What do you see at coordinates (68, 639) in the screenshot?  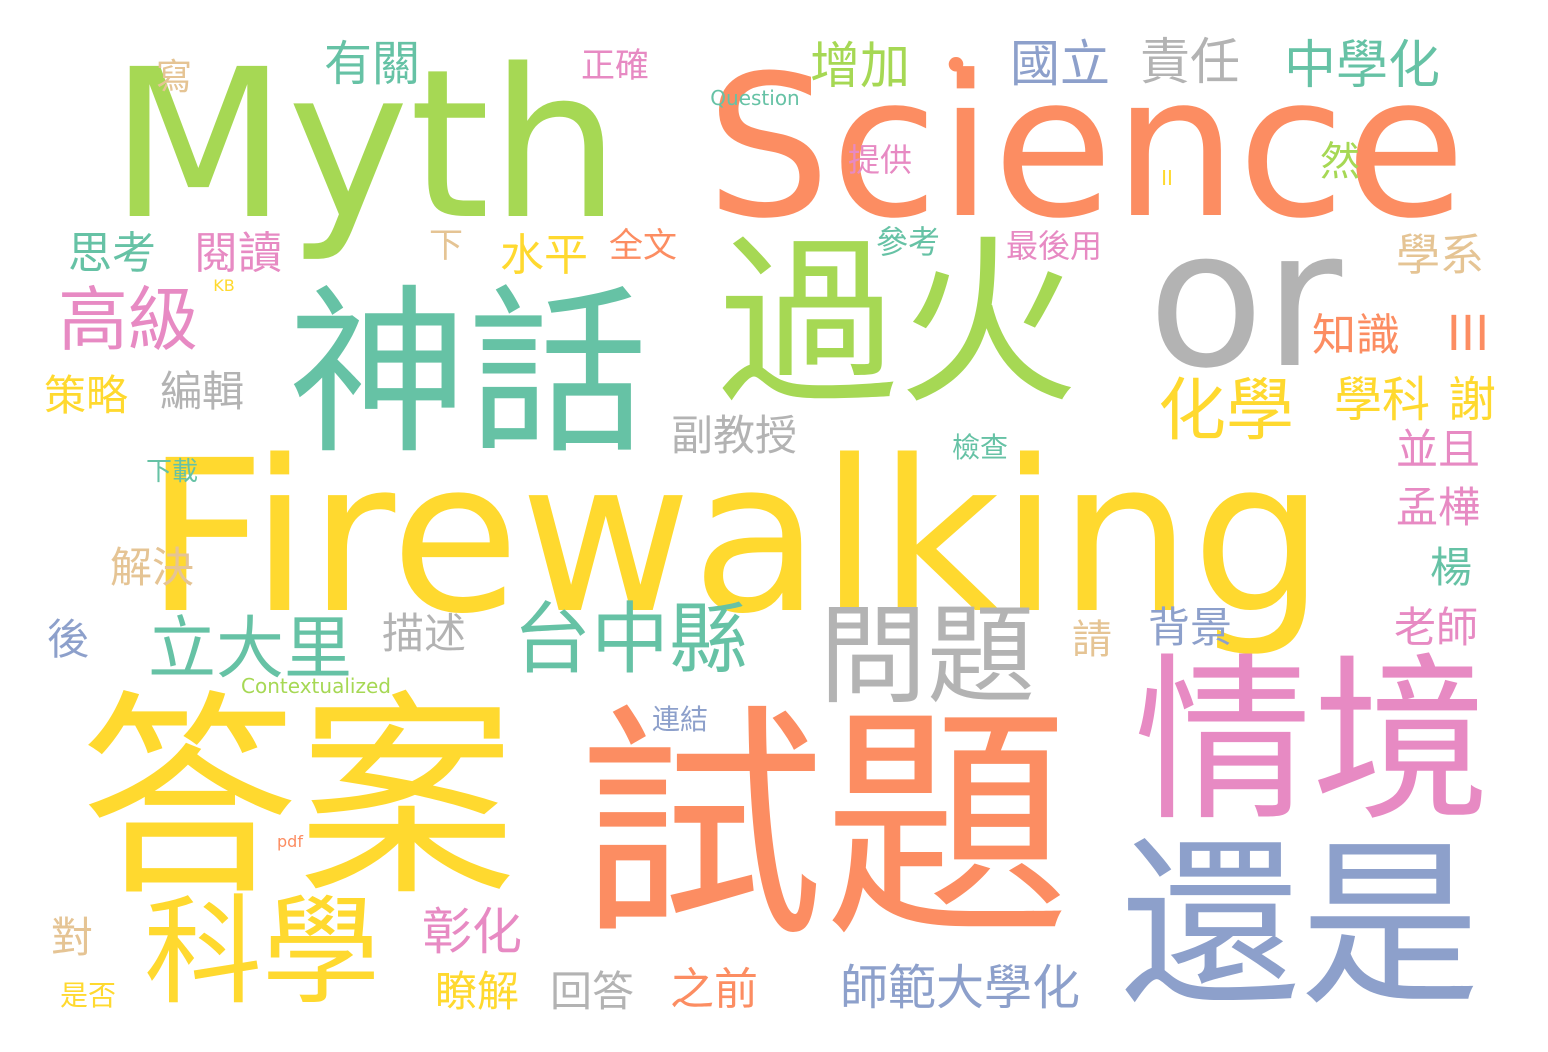 I see `word-after: 後` at bounding box center [68, 639].